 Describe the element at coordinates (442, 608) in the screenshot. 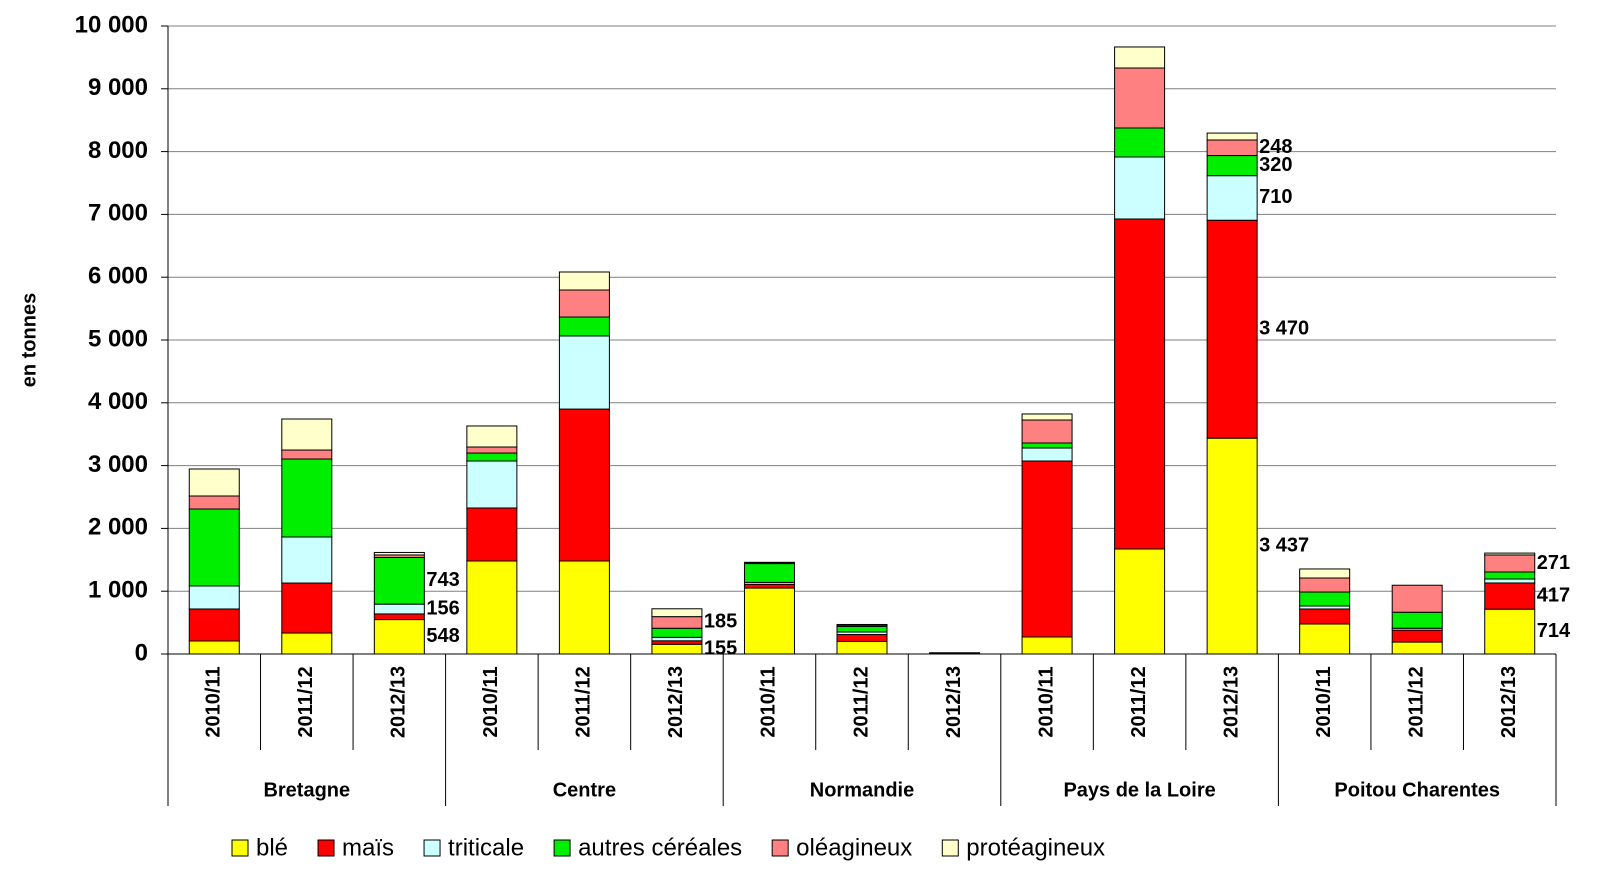

I see `data-label: 156` at that location.